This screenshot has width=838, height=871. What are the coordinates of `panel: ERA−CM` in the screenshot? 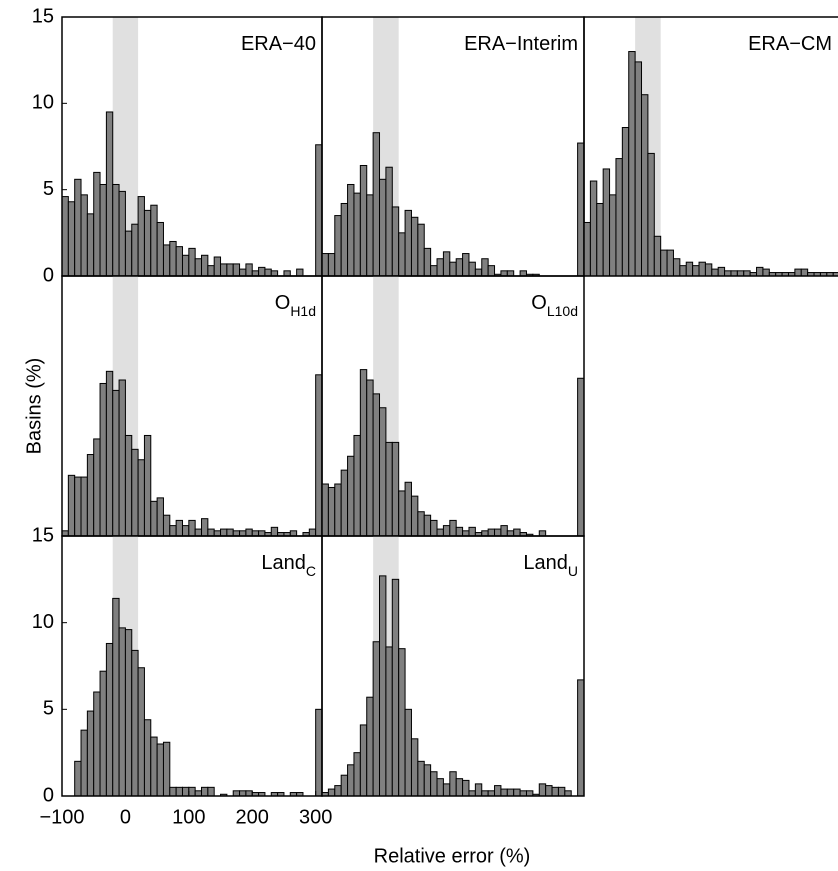 It's located at (710, 146).